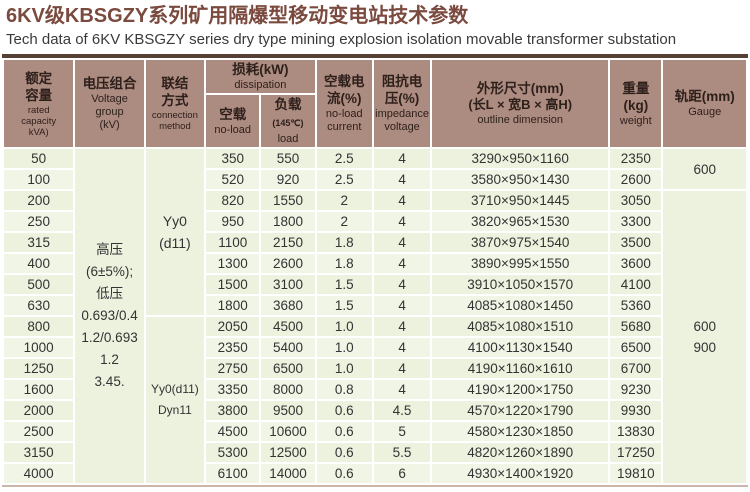  Describe the element at coordinates (402, 473) in the screenshot. I see `impedance-cell: 6` at that location.